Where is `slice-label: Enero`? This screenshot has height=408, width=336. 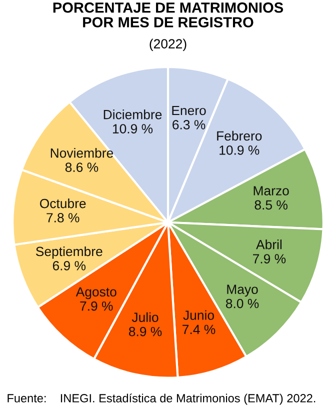
slice-label: Enero is located at coordinates (189, 111).